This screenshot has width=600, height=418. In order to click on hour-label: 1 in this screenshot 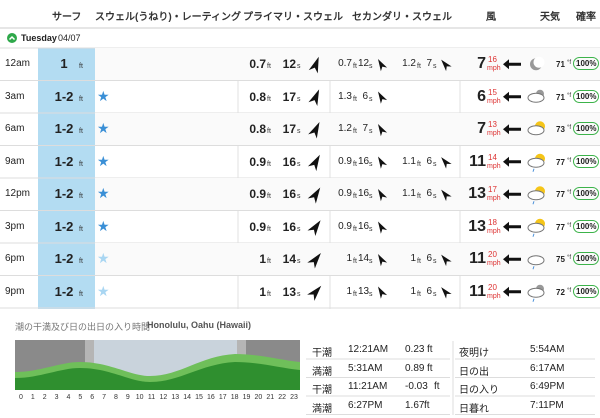, I will do `click(32, 397)`.